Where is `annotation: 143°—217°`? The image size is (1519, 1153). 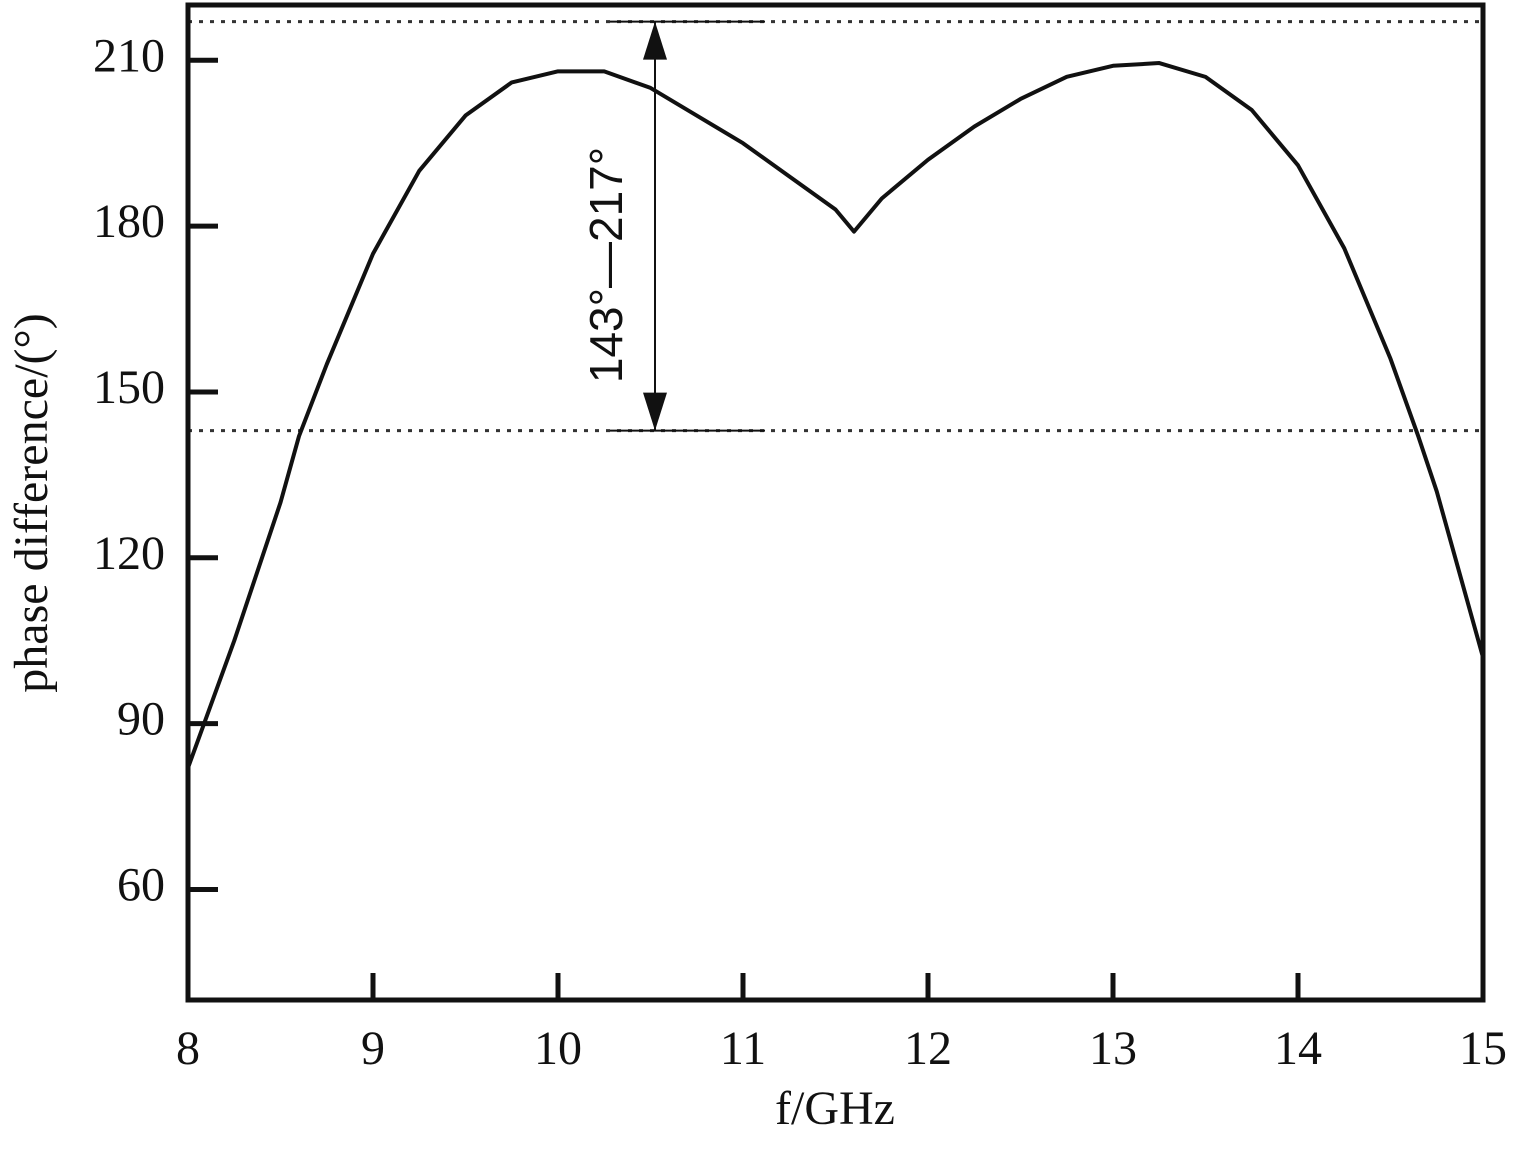 annotation: 143°—217° is located at coordinates (606, 265).